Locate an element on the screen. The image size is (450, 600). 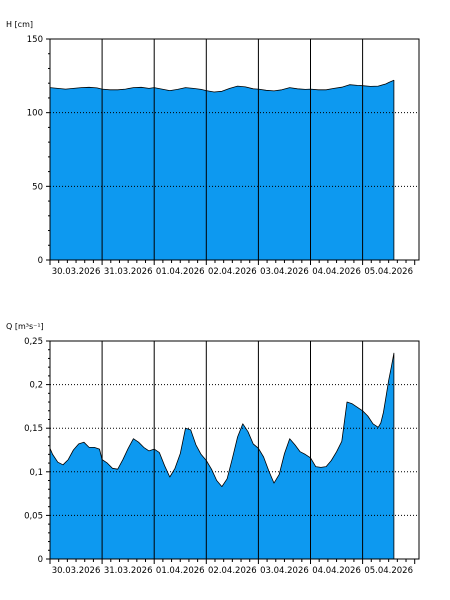
y-tick-label: 100 is located at coordinates (35, 114).